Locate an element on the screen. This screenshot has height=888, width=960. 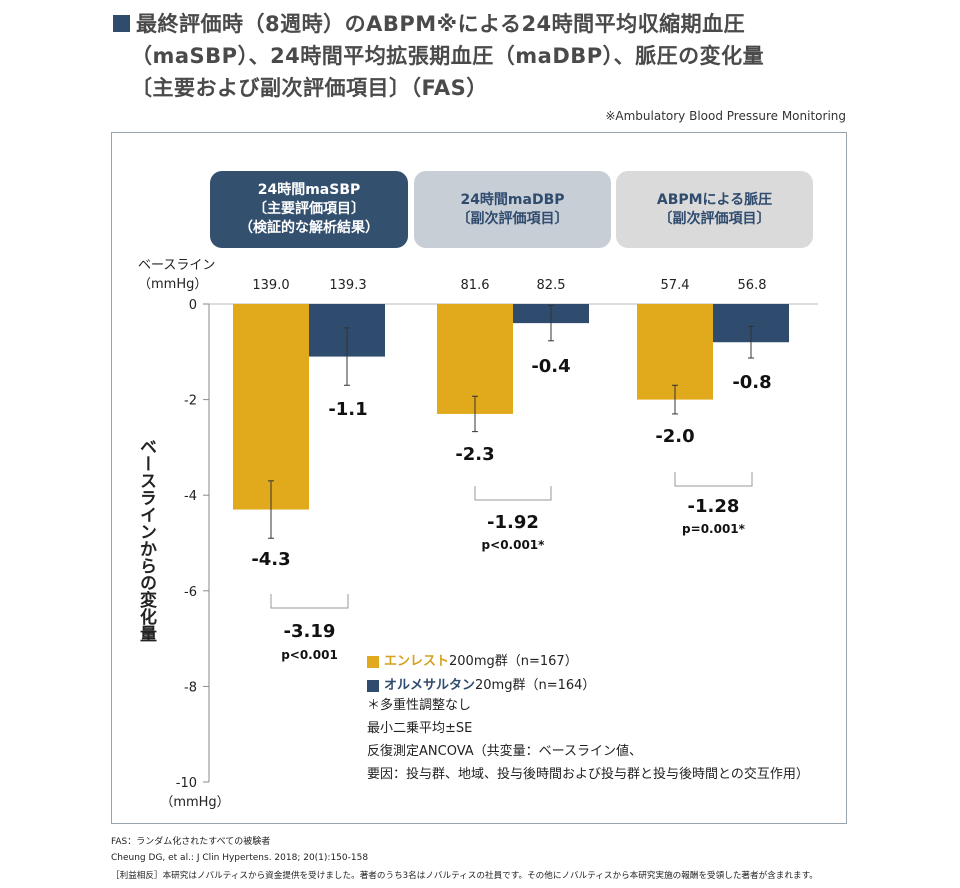
header-pp-line1: ABPMによる脈圧 is located at coordinates (714, 199).